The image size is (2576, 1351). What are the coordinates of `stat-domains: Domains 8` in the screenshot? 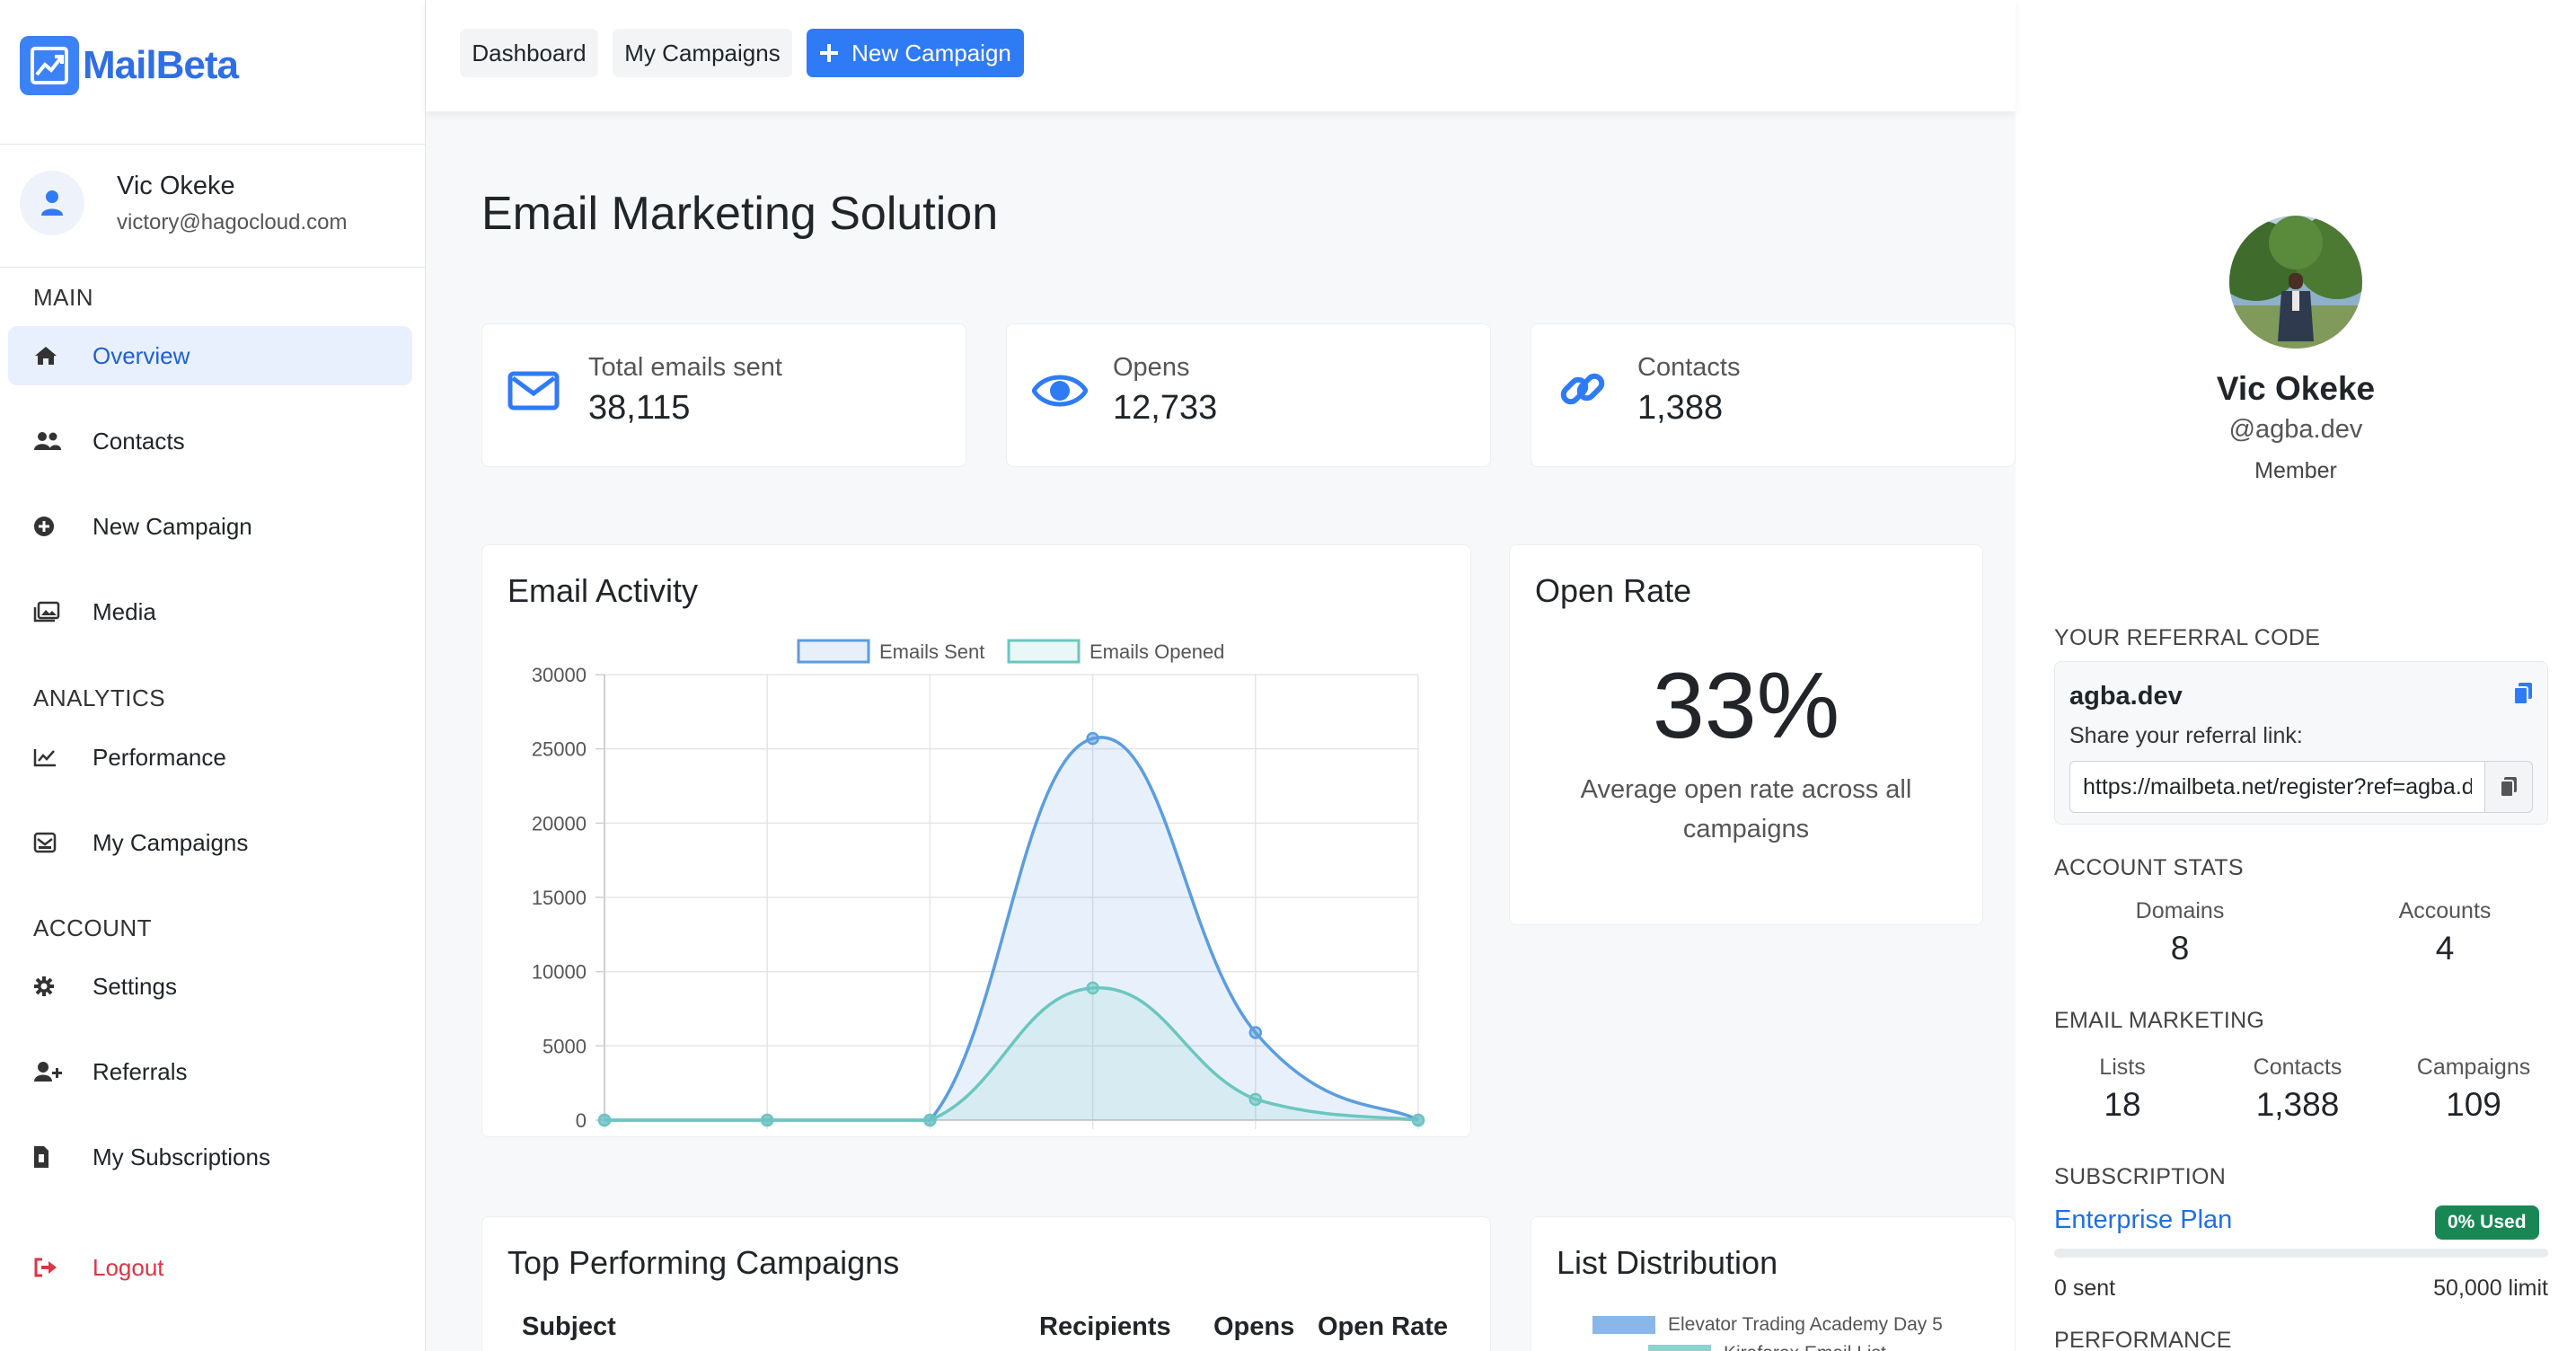 It's located at (2180, 932).